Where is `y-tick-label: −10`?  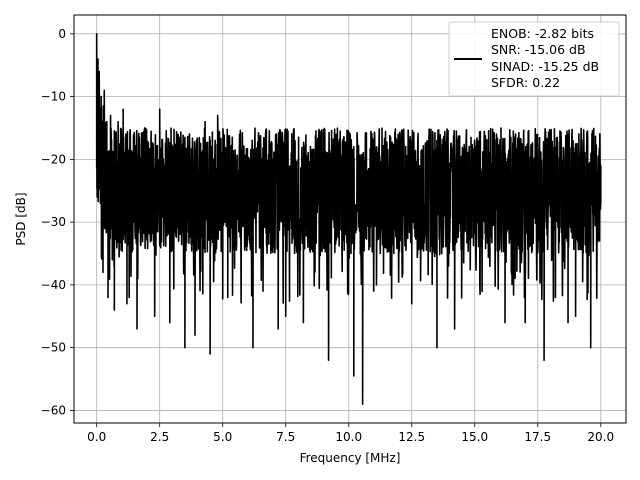
y-tick-label: −10 is located at coordinates (53, 97).